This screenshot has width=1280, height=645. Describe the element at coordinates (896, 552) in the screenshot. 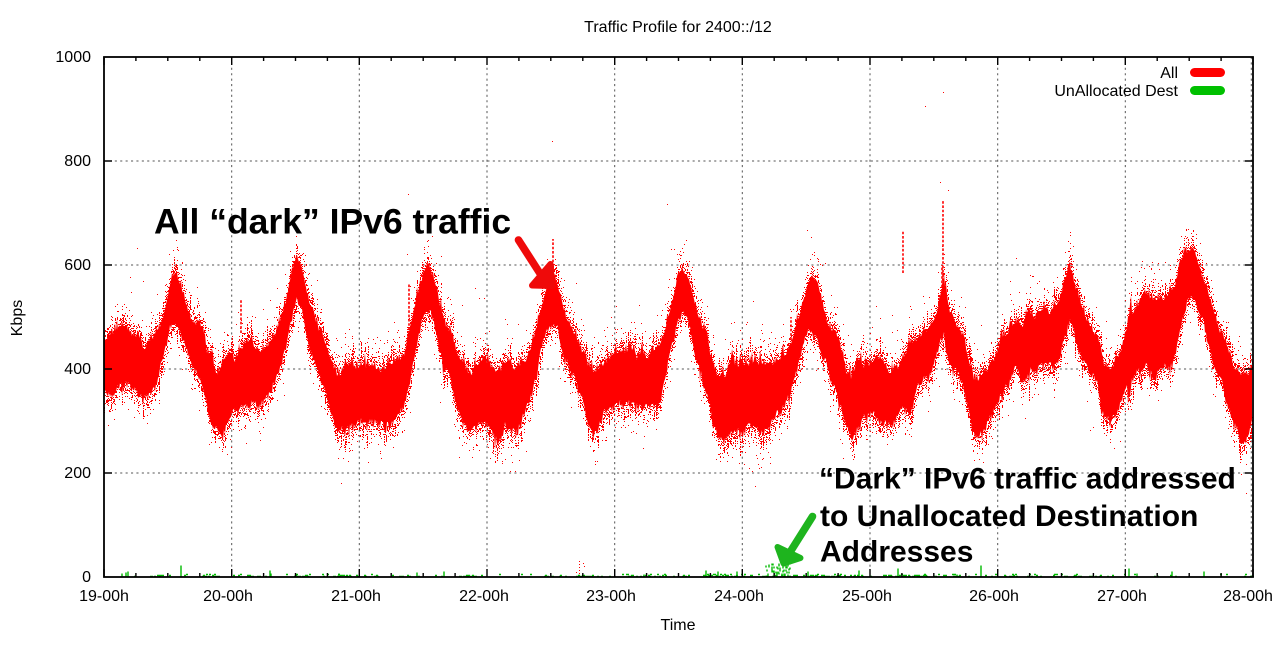

I see `svg-text: Addresses` at that location.